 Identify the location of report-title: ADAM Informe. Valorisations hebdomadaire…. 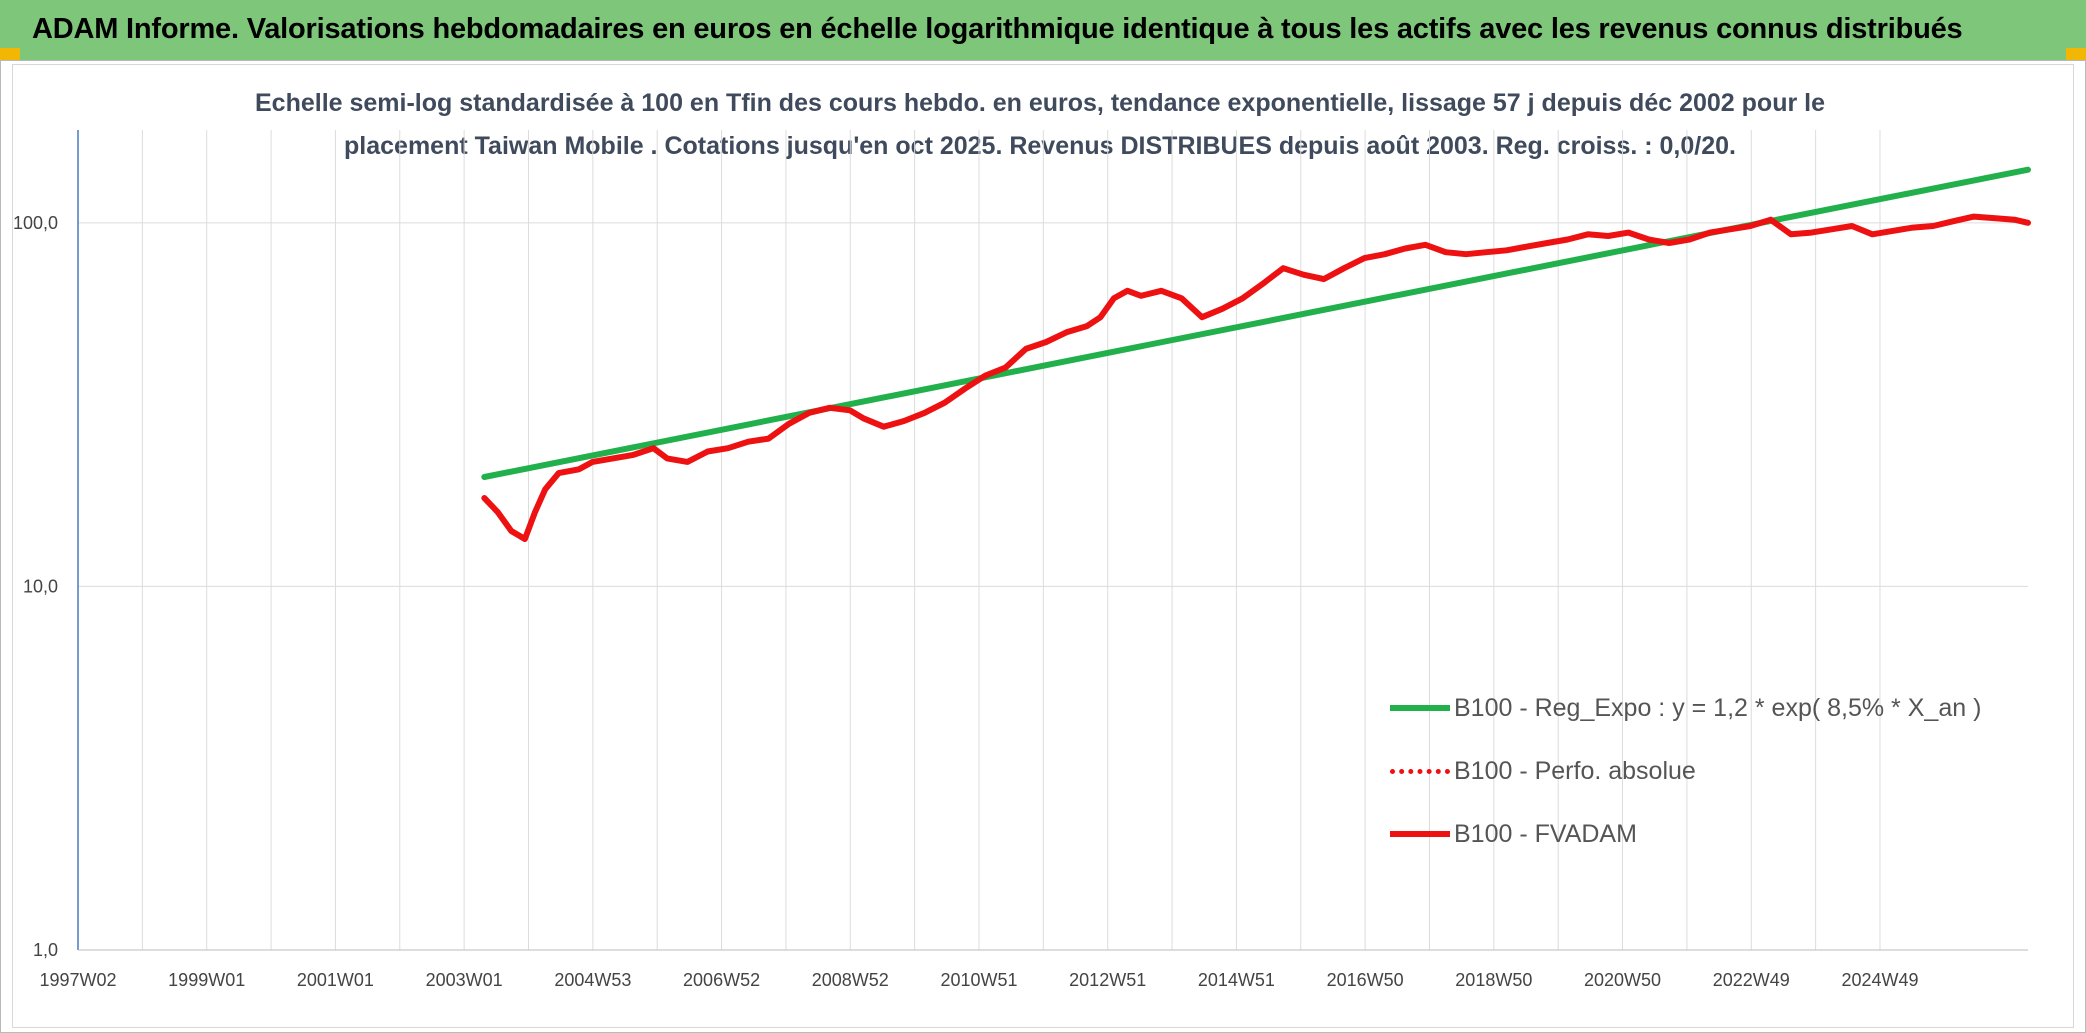
(997, 29).